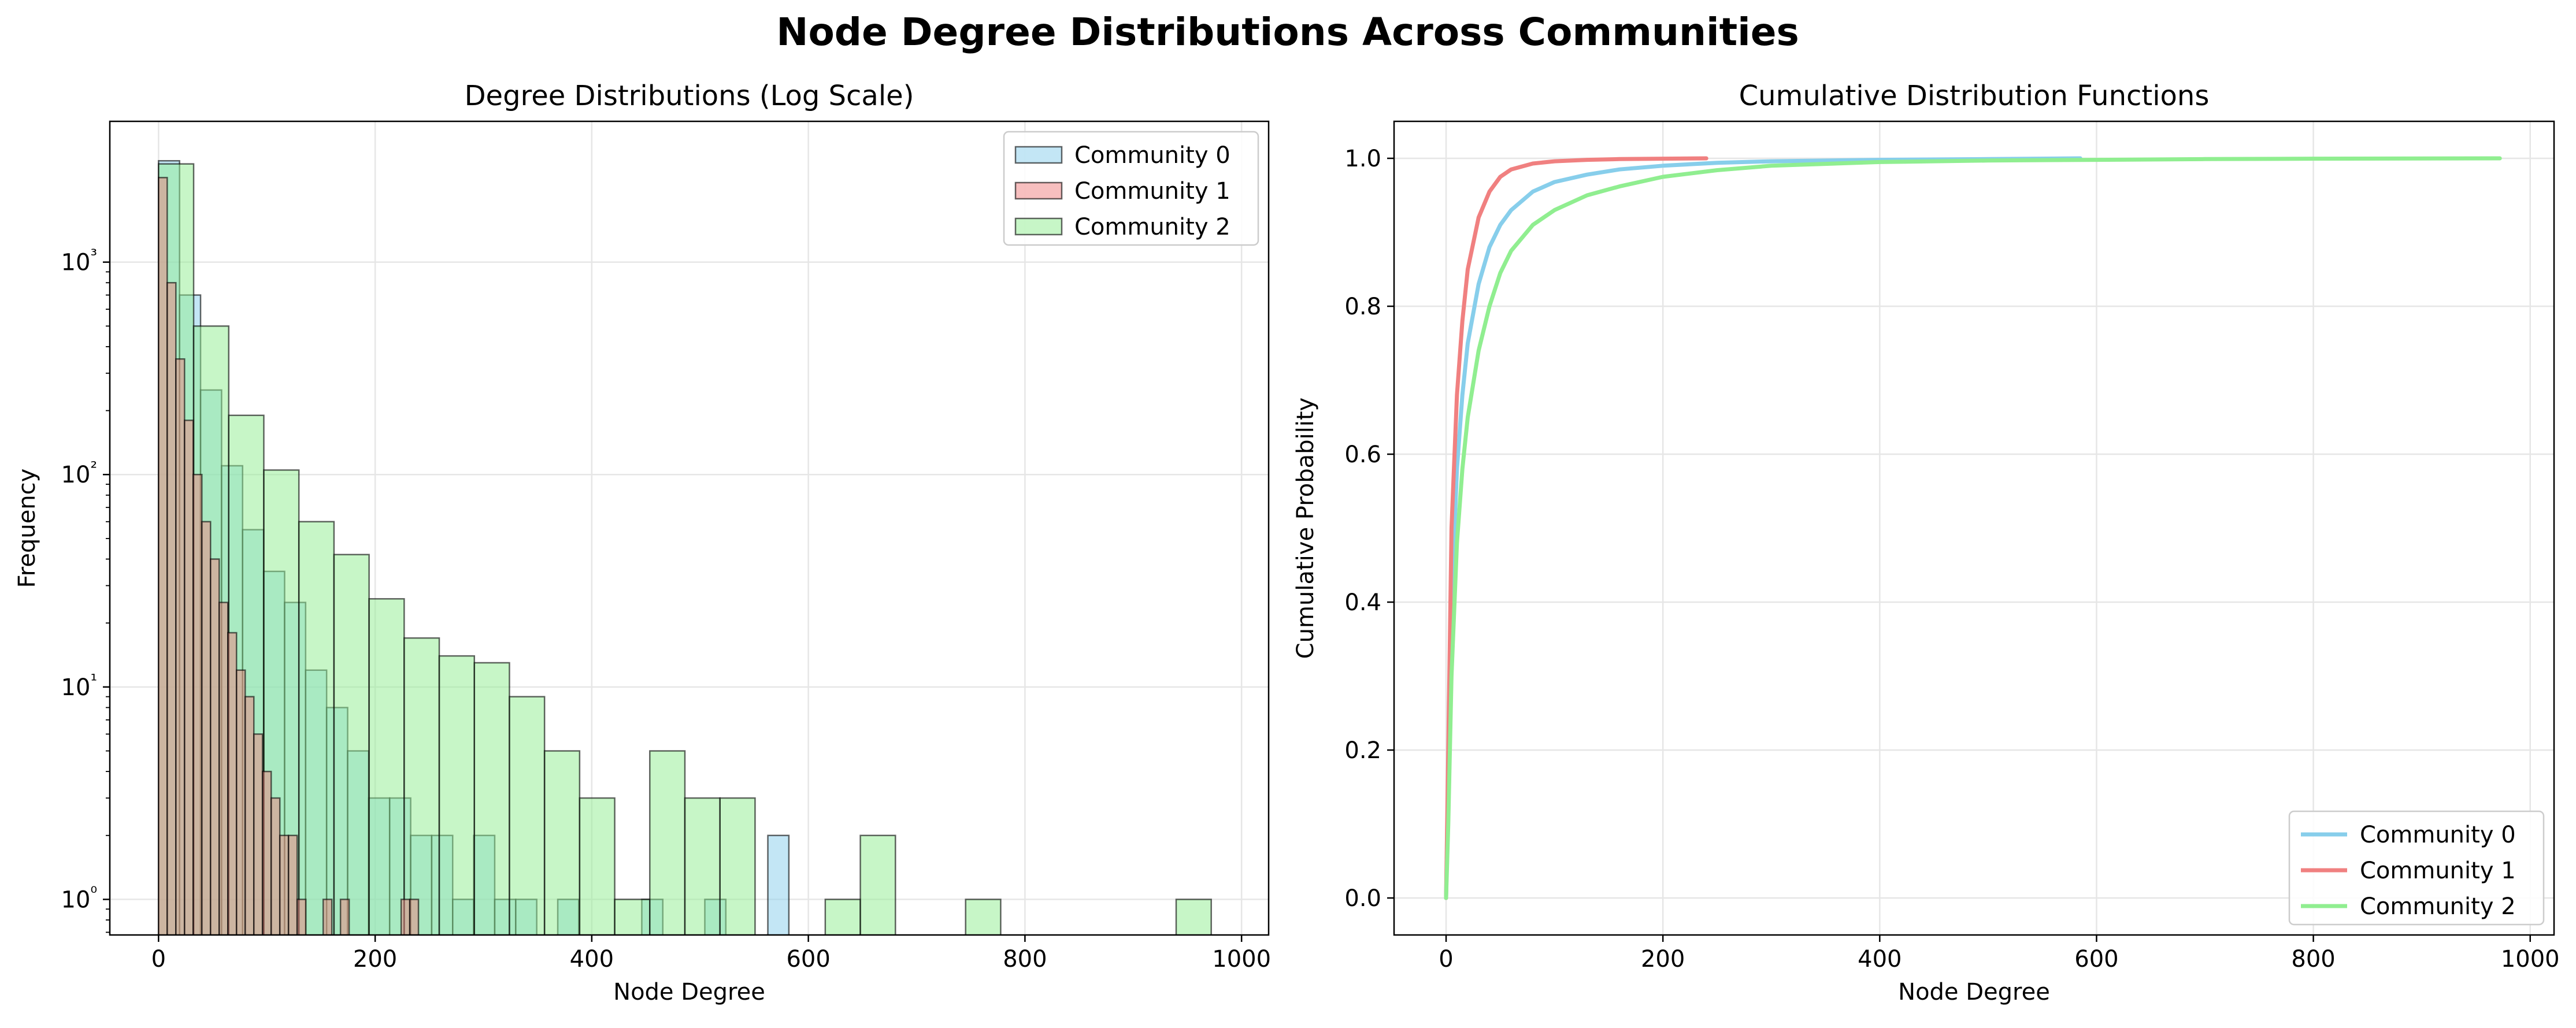 This screenshot has width=2576, height=1028. What do you see at coordinates (1362, 159) in the screenshot?
I see `y-tick-label: 1.0` at bounding box center [1362, 159].